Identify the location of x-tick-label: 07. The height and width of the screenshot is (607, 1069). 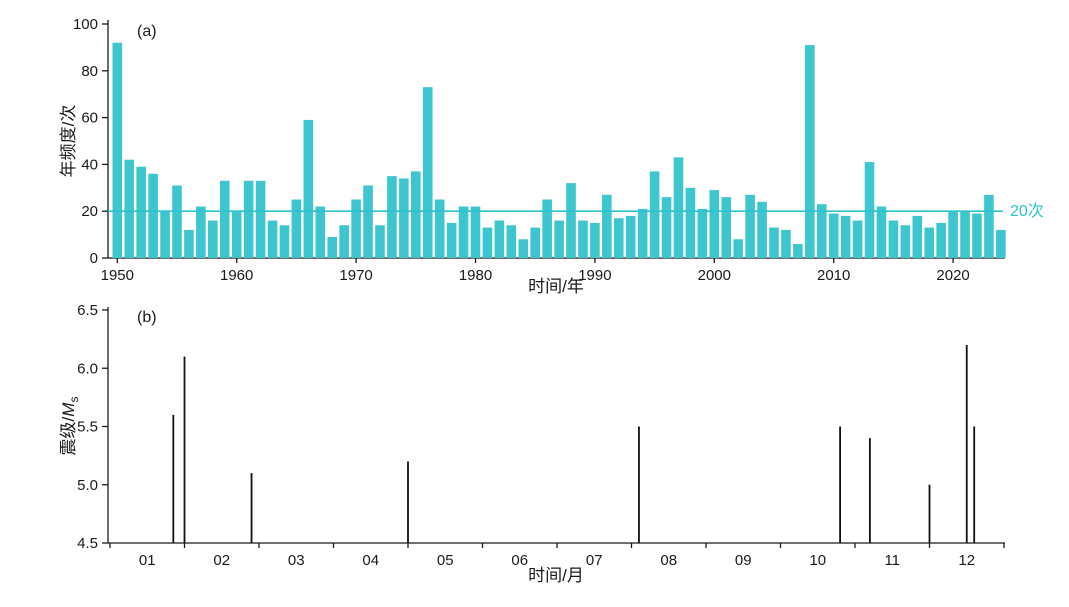
(594, 560).